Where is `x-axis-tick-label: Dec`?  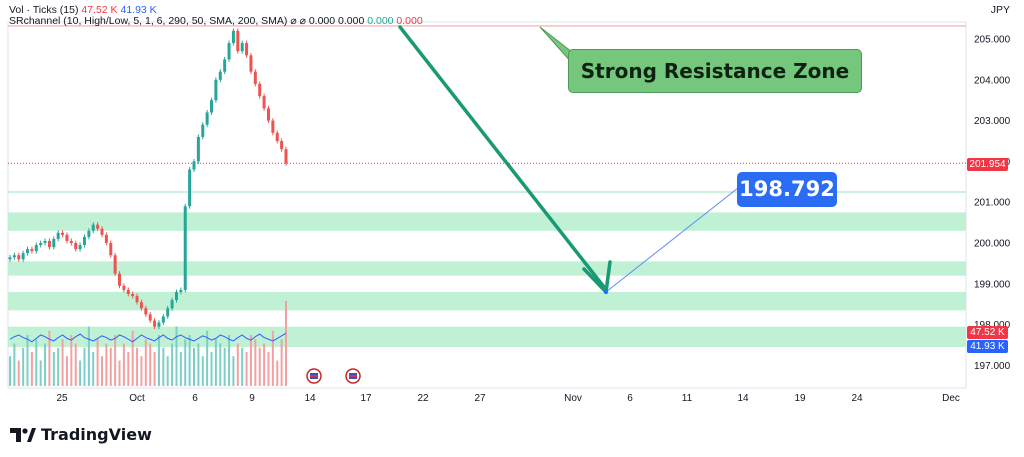 x-axis-tick-label: Dec is located at coordinates (951, 398).